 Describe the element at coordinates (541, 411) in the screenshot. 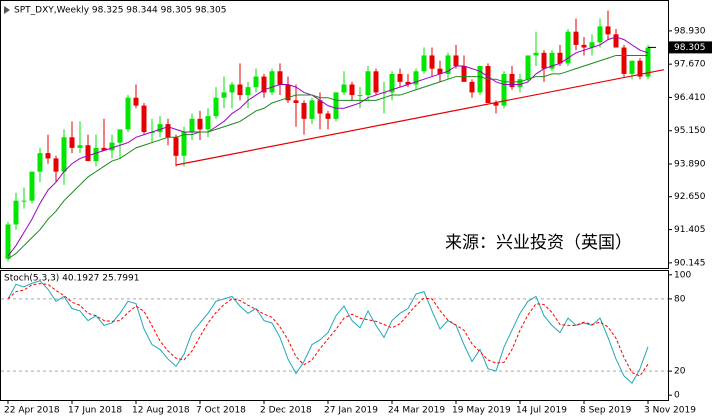

I see `x-tick-label: 14 Jul 2019` at that location.